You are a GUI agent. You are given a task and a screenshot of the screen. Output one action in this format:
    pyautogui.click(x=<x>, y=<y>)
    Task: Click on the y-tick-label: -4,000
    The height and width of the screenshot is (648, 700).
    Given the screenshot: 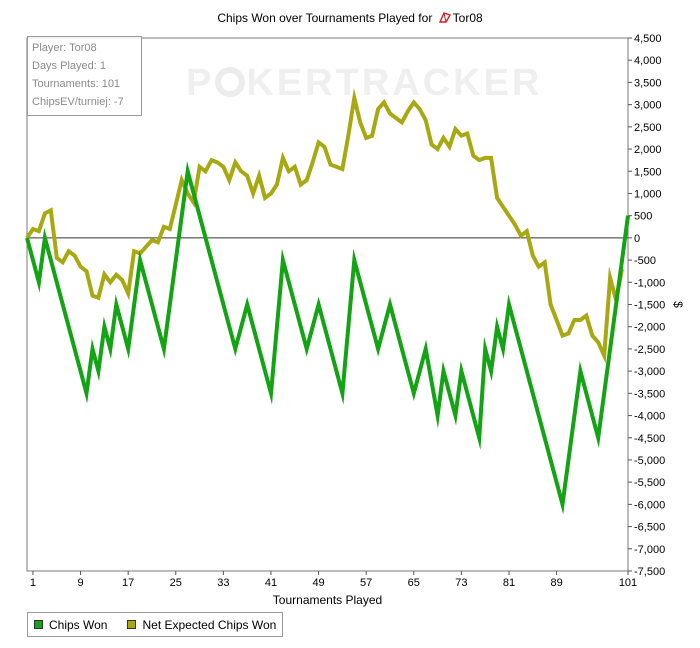 What is the action you would take?
    pyautogui.click(x=649, y=417)
    